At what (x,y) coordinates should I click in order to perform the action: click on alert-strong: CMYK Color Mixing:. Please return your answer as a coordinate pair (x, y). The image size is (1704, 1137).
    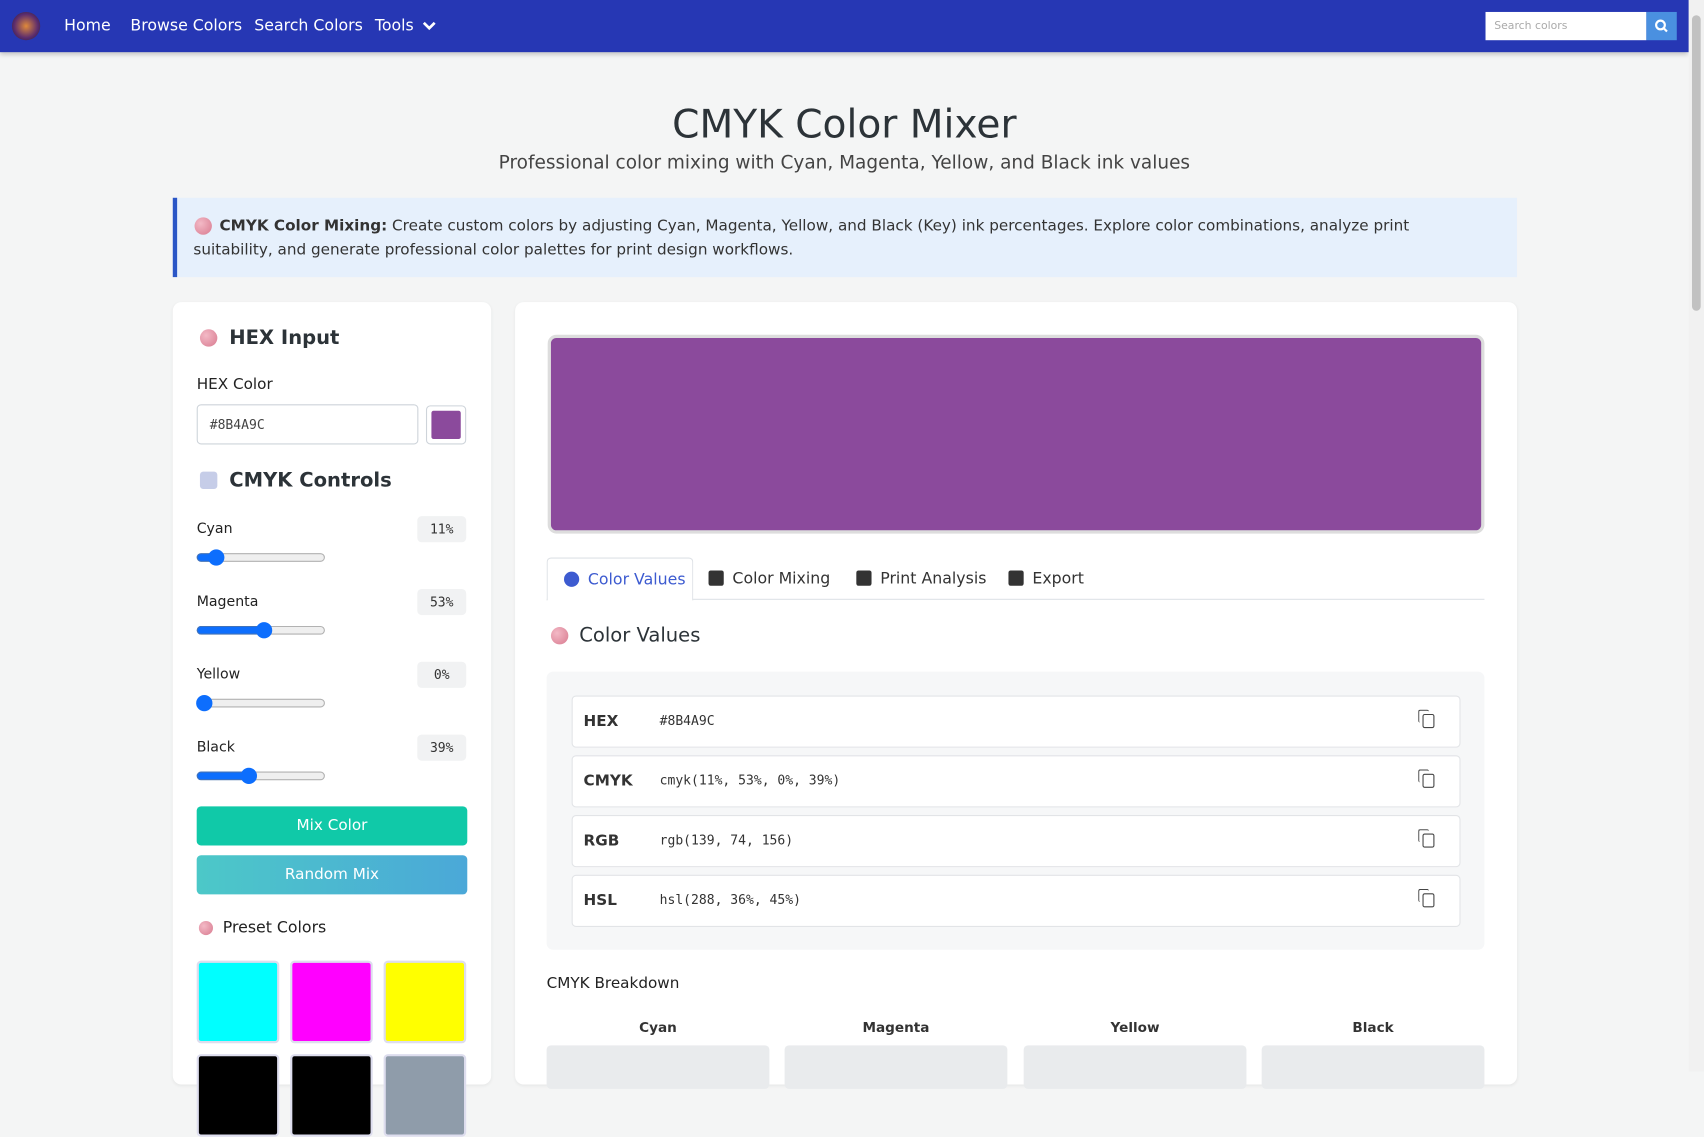
    Looking at the image, I should click on (303, 226).